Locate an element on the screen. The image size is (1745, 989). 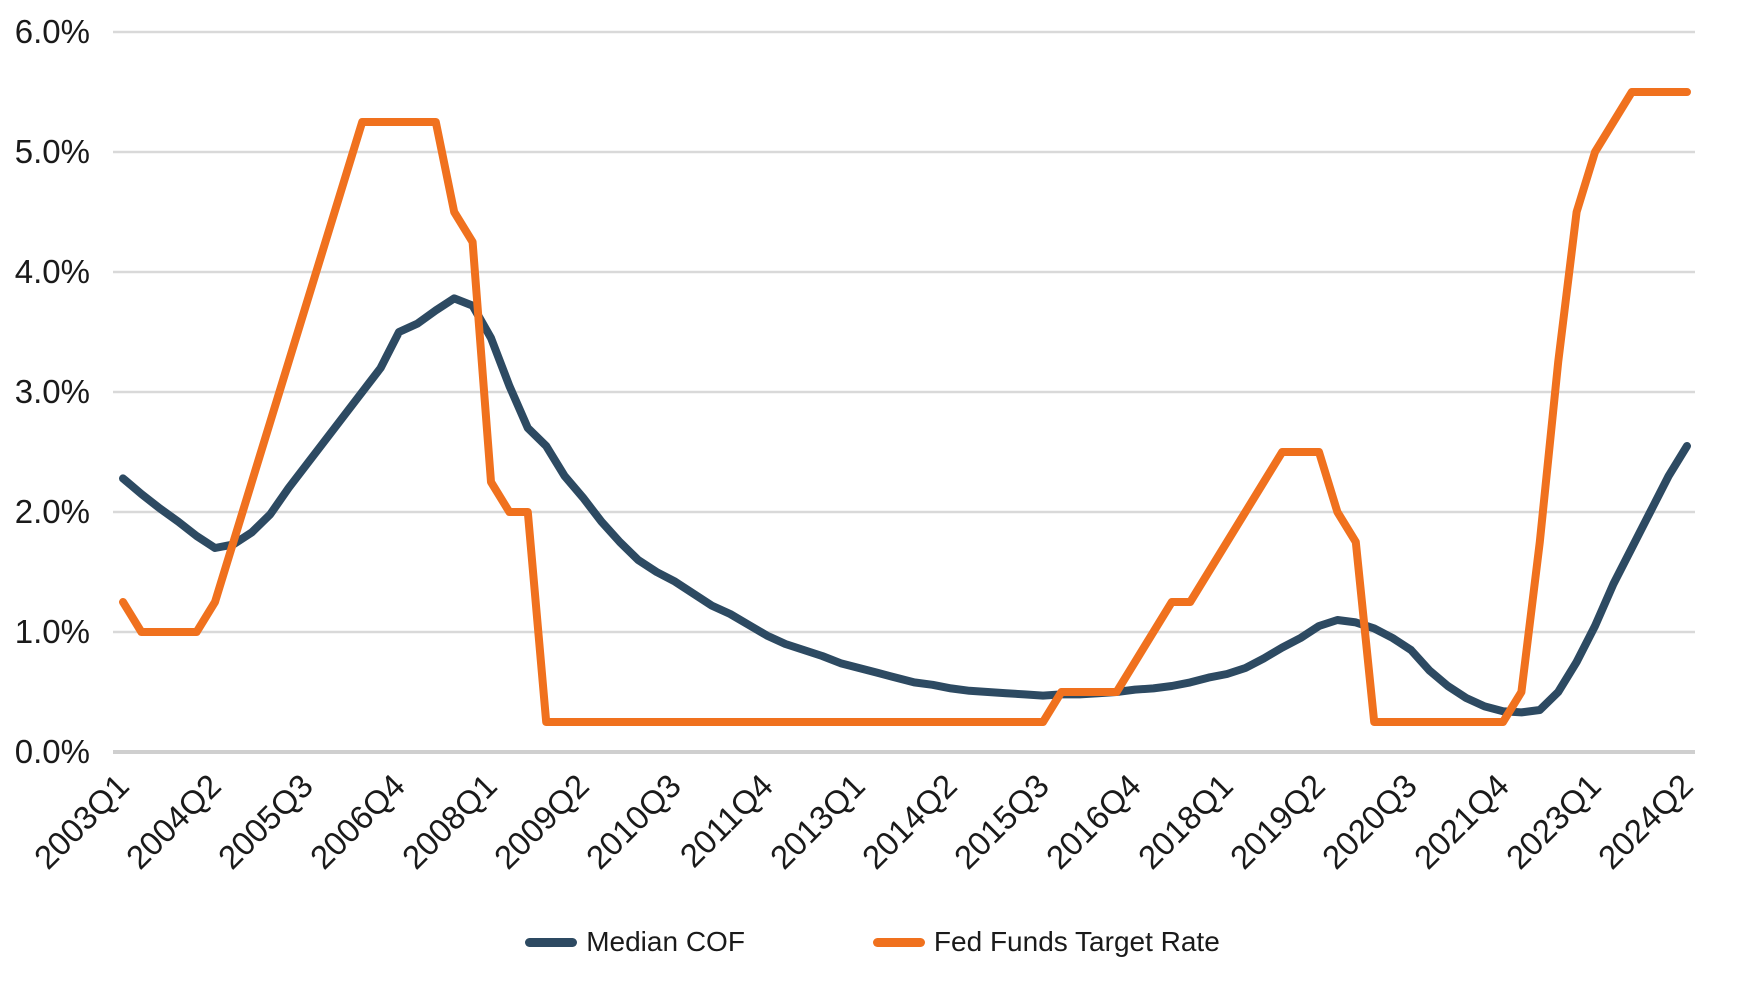
x-axis-tick-label: 2006Q4 is located at coordinates (357, 821).